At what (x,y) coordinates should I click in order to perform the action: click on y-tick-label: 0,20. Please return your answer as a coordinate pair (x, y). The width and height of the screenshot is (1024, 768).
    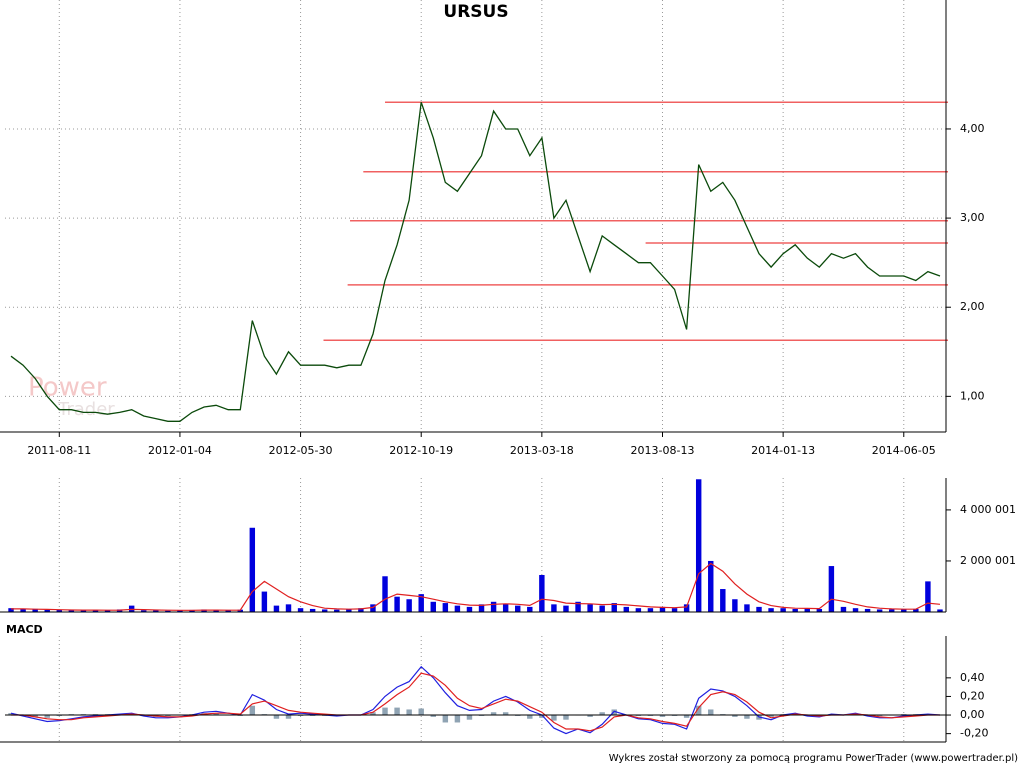
    Looking at the image, I should click on (972, 695).